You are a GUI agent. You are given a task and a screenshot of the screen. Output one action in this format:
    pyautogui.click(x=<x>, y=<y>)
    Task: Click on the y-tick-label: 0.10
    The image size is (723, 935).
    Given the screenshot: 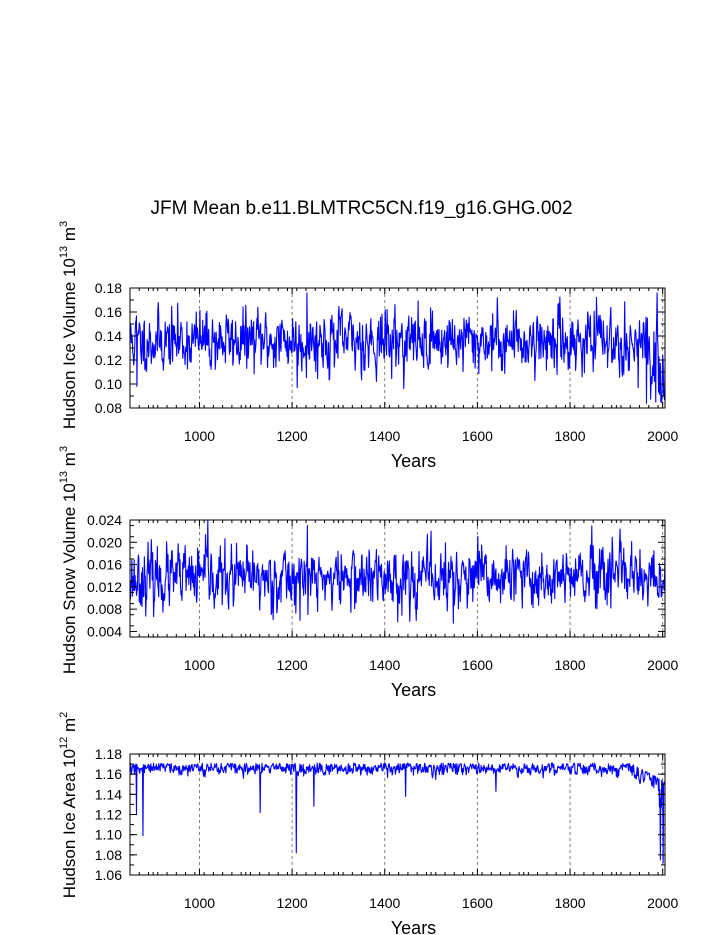 What is the action you would take?
    pyautogui.click(x=108, y=384)
    